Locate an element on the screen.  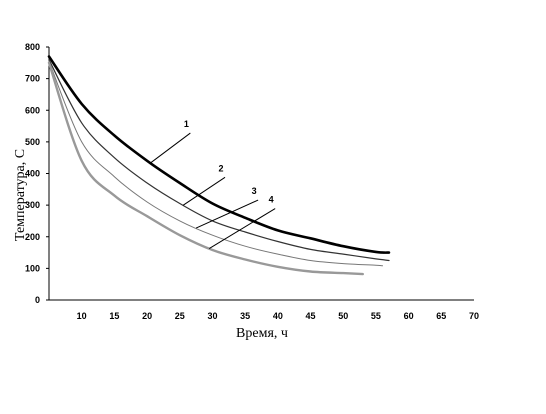
x-axis-title: Время, ч is located at coordinates (262, 333).